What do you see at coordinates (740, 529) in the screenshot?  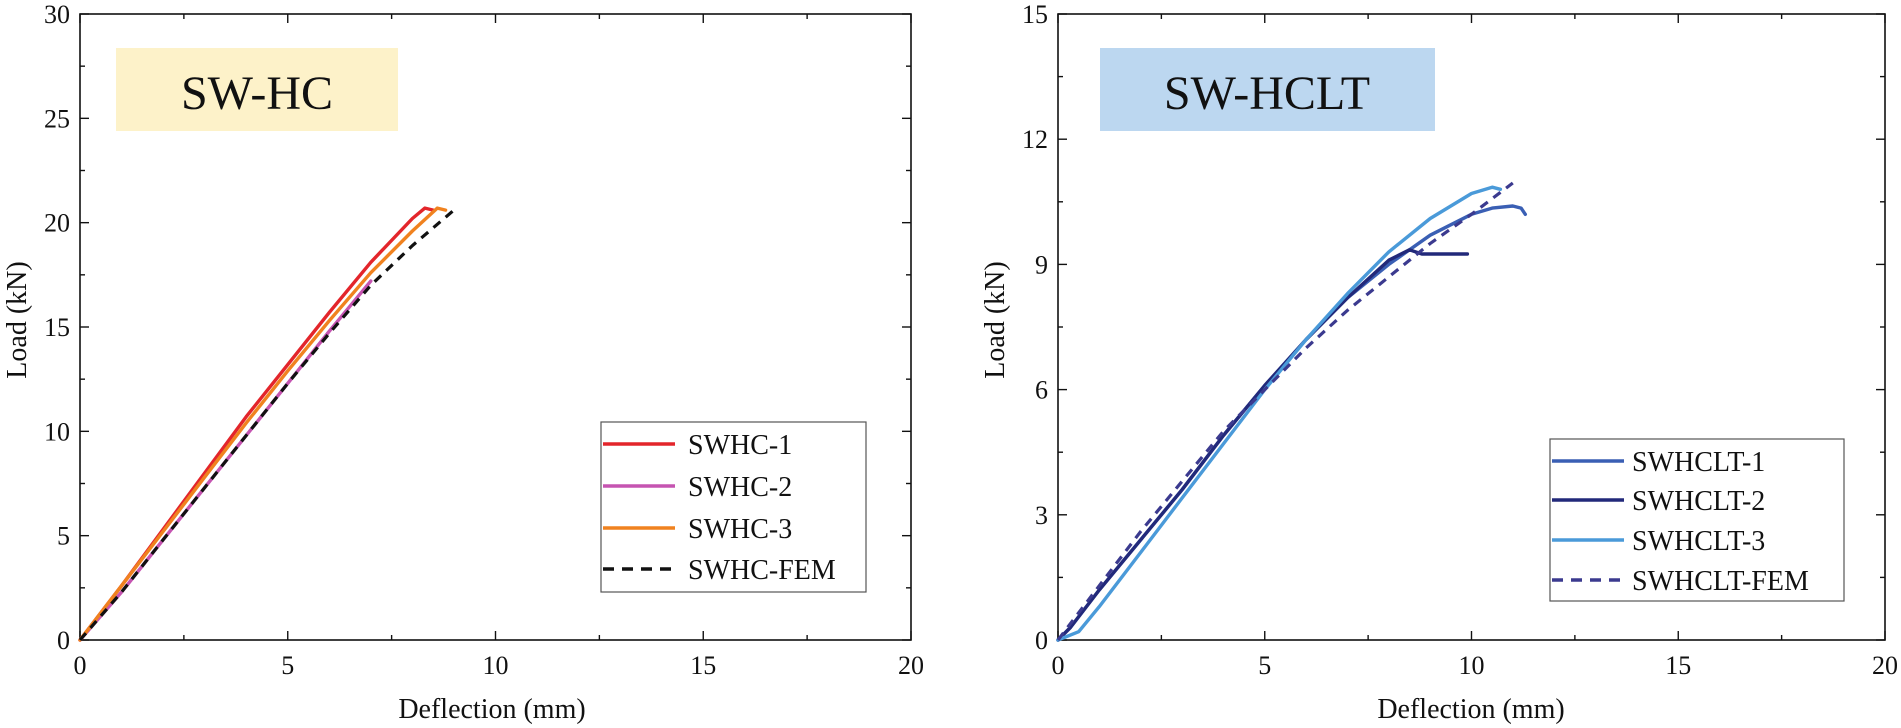 I see `legend-label: SWHC-3` at bounding box center [740, 529].